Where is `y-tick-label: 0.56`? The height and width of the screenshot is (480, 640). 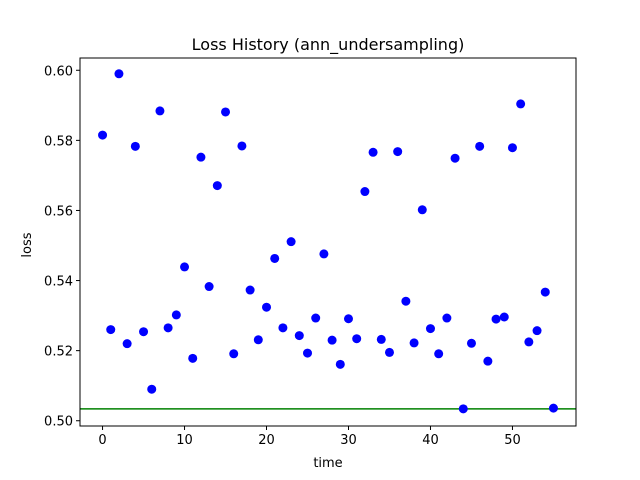 y-tick-label: 0.56 is located at coordinates (58, 211).